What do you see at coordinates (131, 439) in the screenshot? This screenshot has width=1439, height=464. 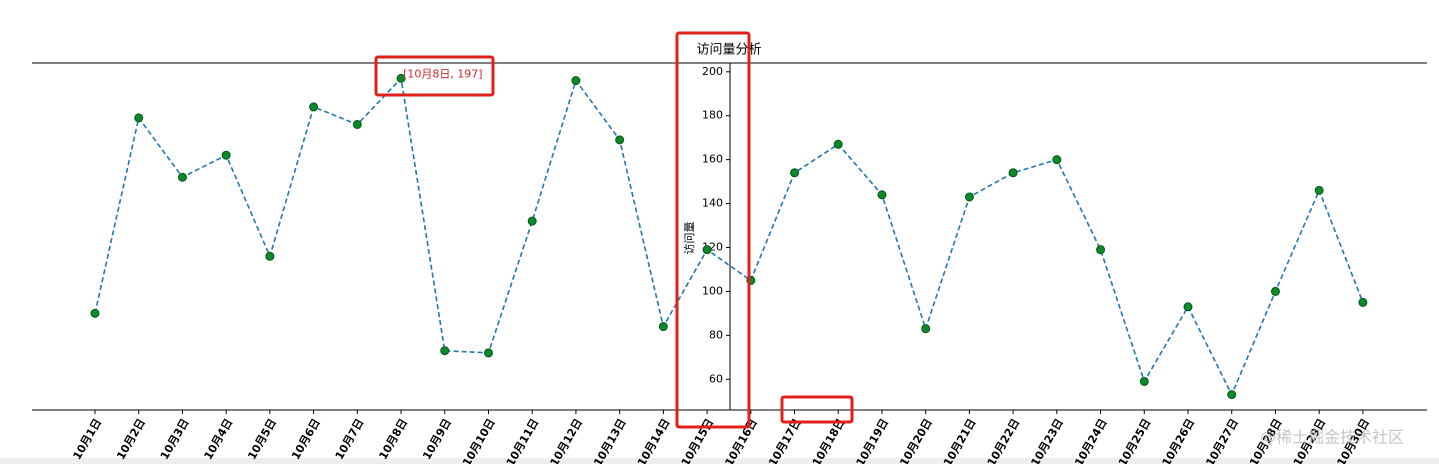 I see `x-tick-label: 10月2日` at bounding box center [131, 439].